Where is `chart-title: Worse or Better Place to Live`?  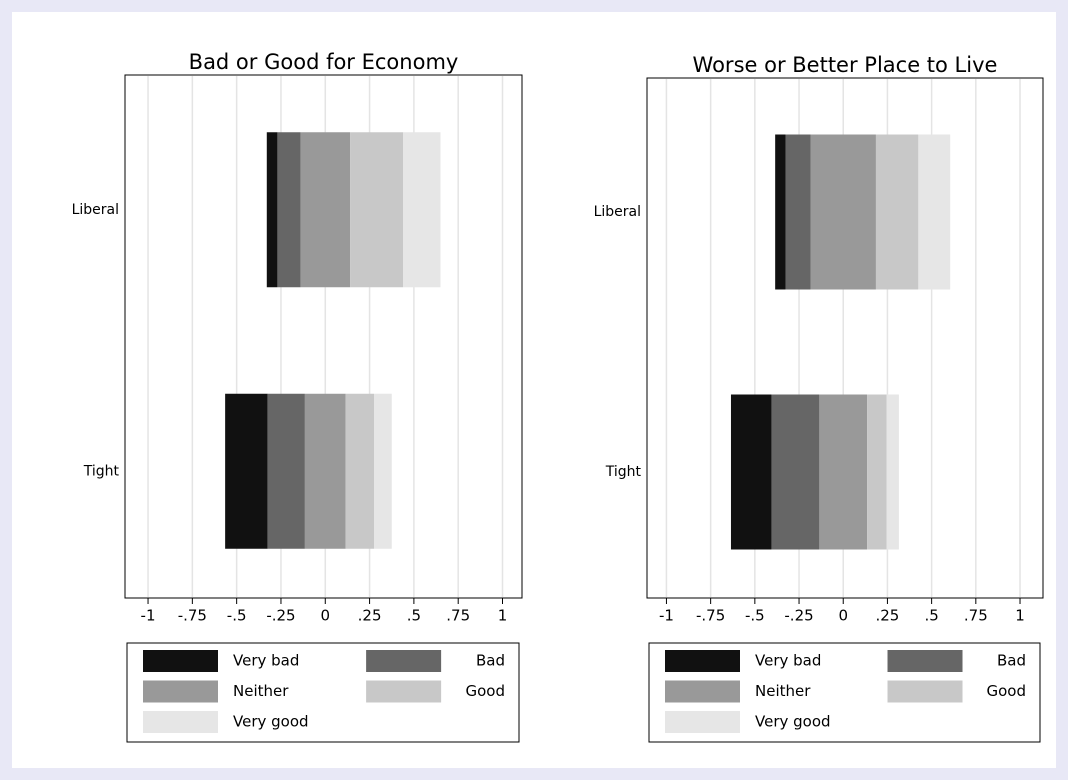
chart-title: Worse or Better Place to Live is located at coordinates (845, 65).